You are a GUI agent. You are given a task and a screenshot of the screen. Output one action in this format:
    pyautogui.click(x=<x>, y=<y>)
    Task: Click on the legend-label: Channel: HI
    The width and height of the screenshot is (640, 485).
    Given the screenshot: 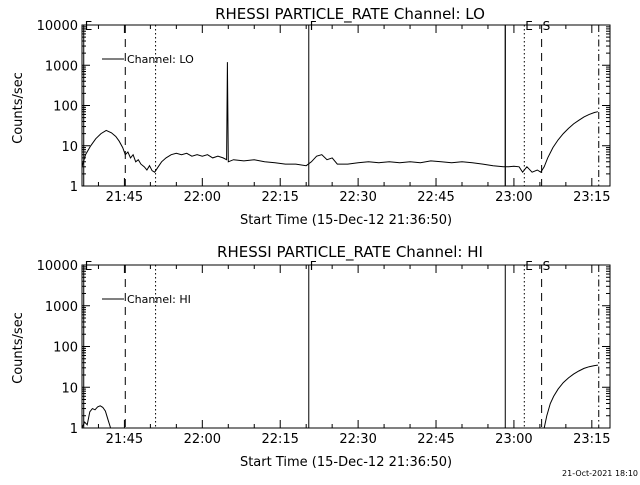 What is the action you would take?
    pyautogui.click(x=159, y=299)
    